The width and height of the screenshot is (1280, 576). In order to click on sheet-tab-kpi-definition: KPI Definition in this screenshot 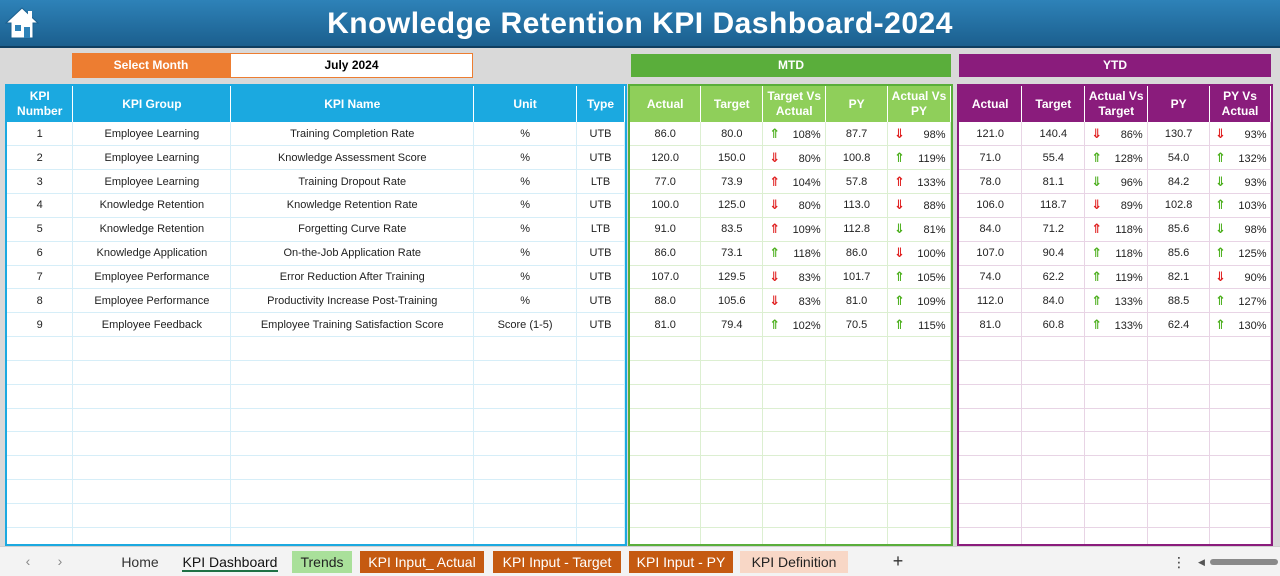, I will do `click(794, 562)`.